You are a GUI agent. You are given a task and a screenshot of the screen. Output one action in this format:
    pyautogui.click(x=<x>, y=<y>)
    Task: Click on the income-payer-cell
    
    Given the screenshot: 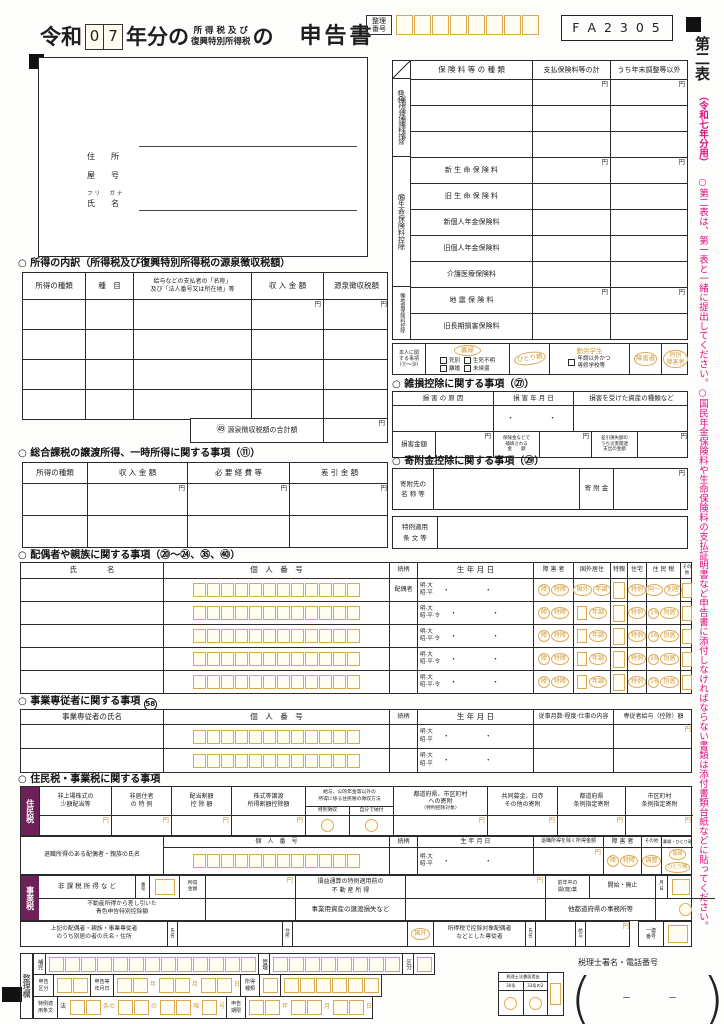 What is the action you would take?
    pyautogui.click(x=192, y=374)
    